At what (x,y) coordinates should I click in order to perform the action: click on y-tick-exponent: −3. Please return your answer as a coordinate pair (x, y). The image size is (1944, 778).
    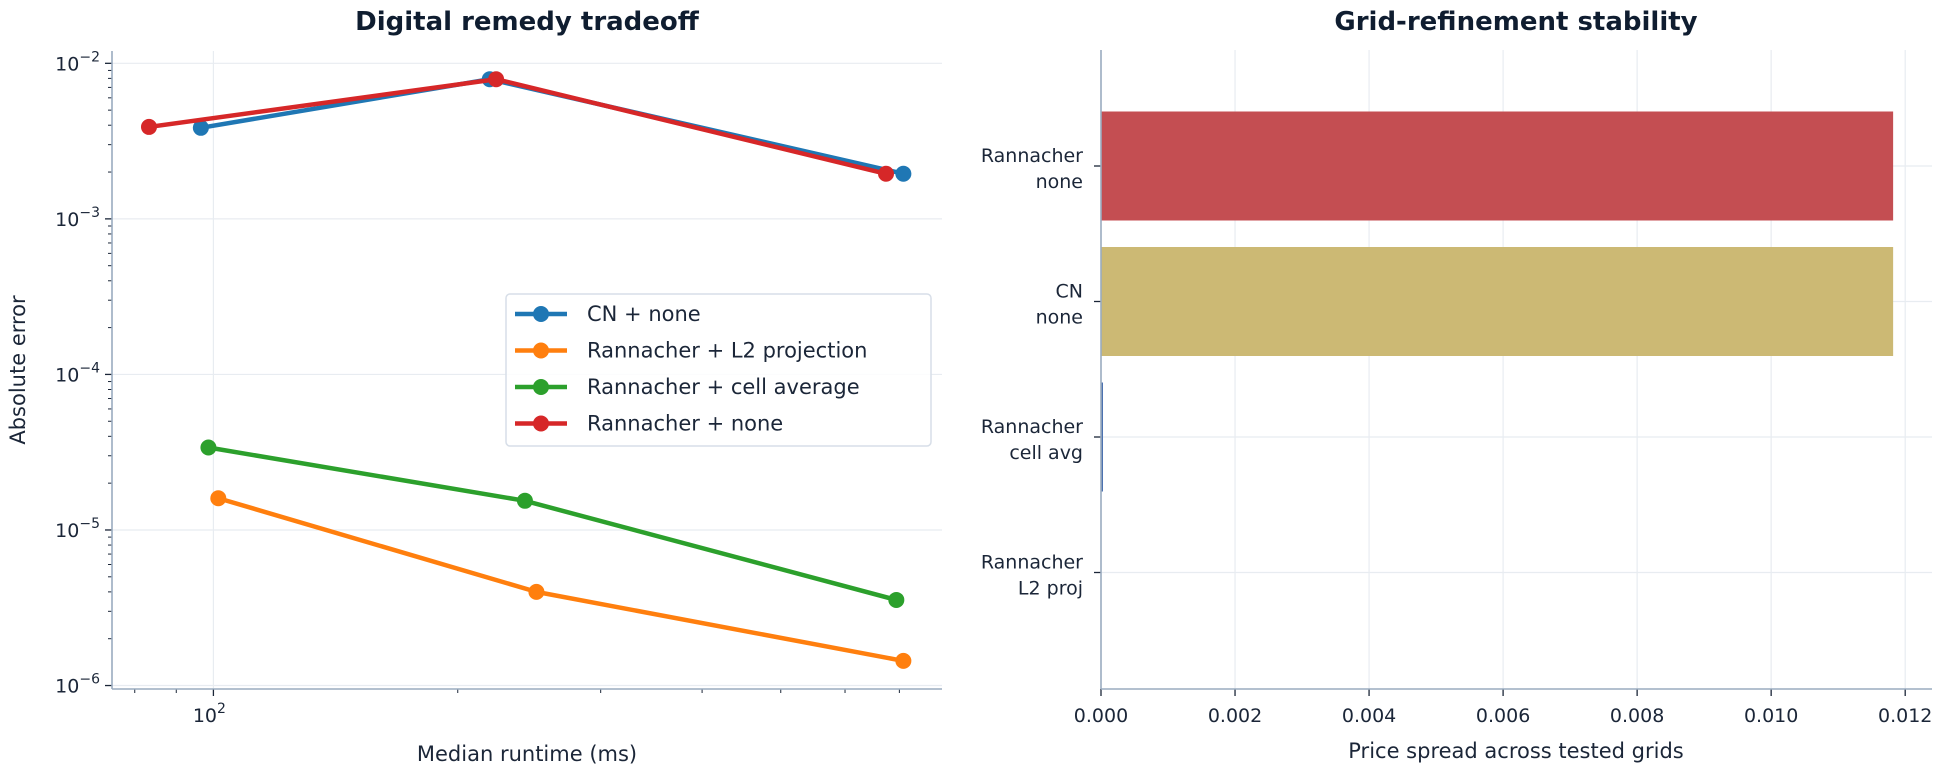
    Looking at the image, I should click on (89, 213).